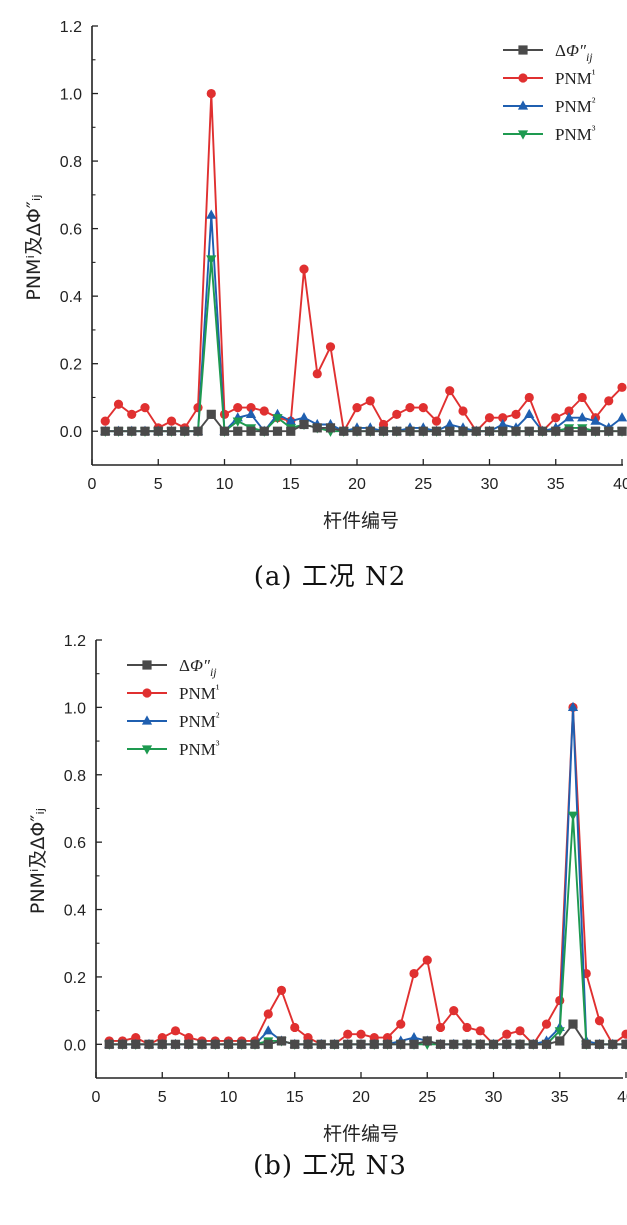 The width and height of the screenshot is (627, 1225). What do you see at coordinates (75, 708) in the screenshot?
I see `y-tick-label: 1.0` at bounding box center [75, 708].